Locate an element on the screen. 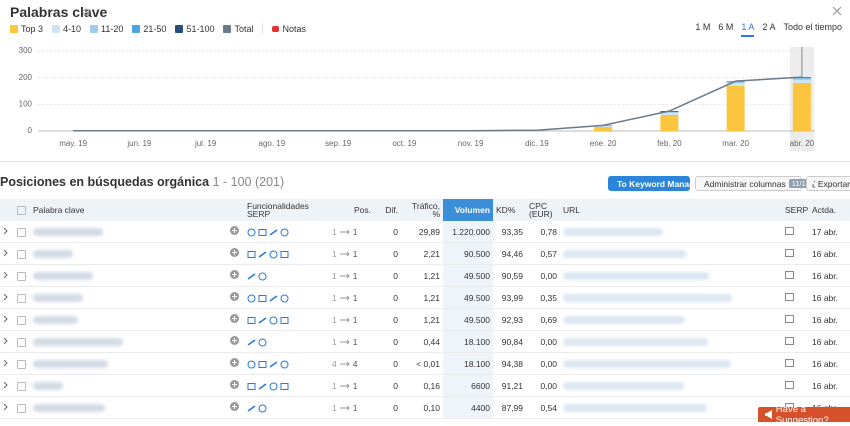 This screenshot has width=850, height=426. column-header: Dif. is located at coordinates (387, 210).